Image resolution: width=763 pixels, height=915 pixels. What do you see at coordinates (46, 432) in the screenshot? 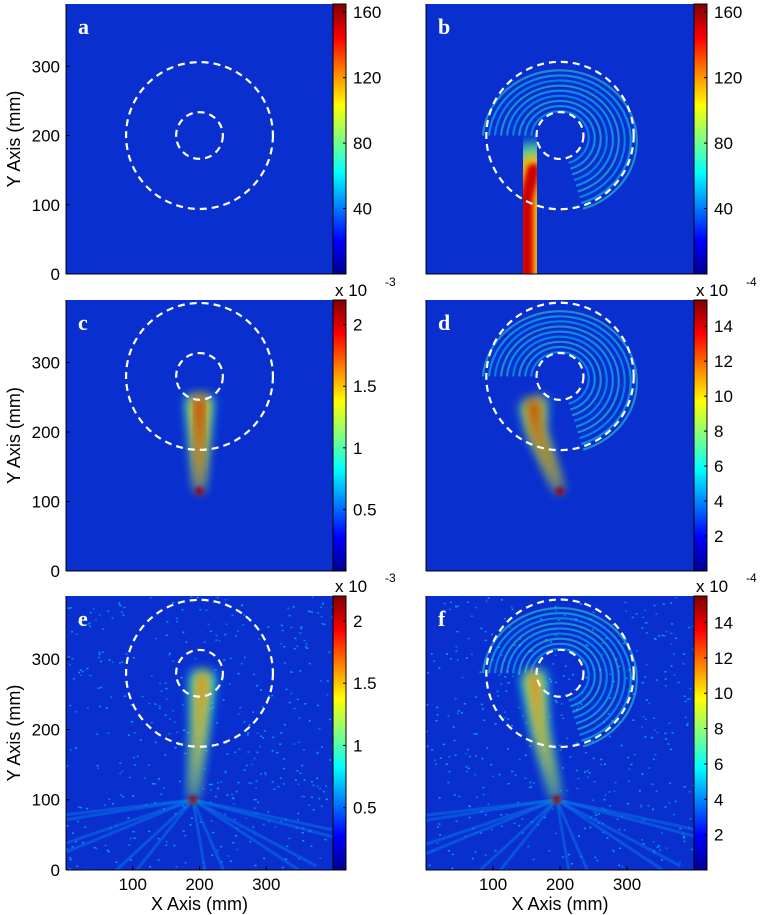
I see `y-tick-label: 200` at bounding box center [46, 432].